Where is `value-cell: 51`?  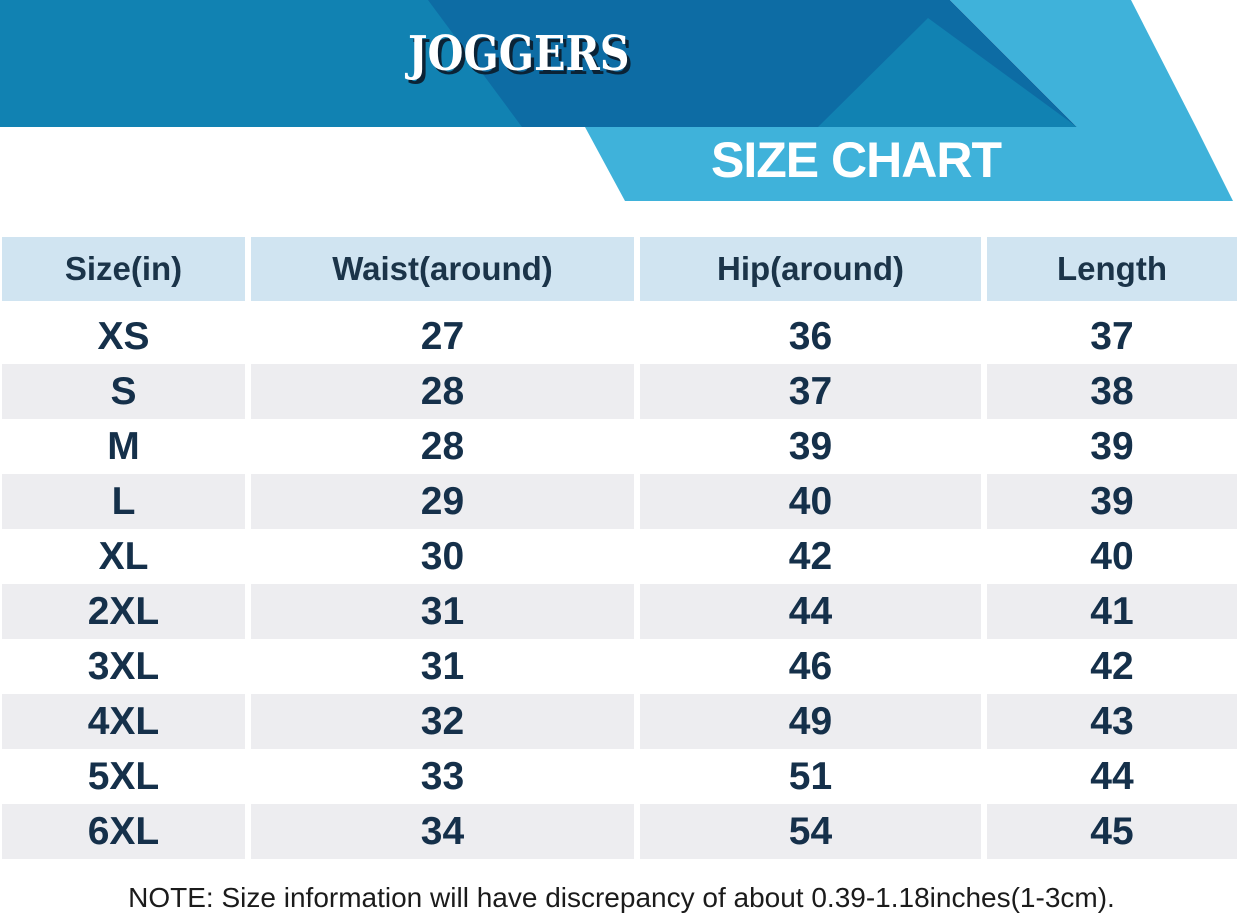 value-cell: 51 is located at coordinates (810, 776).